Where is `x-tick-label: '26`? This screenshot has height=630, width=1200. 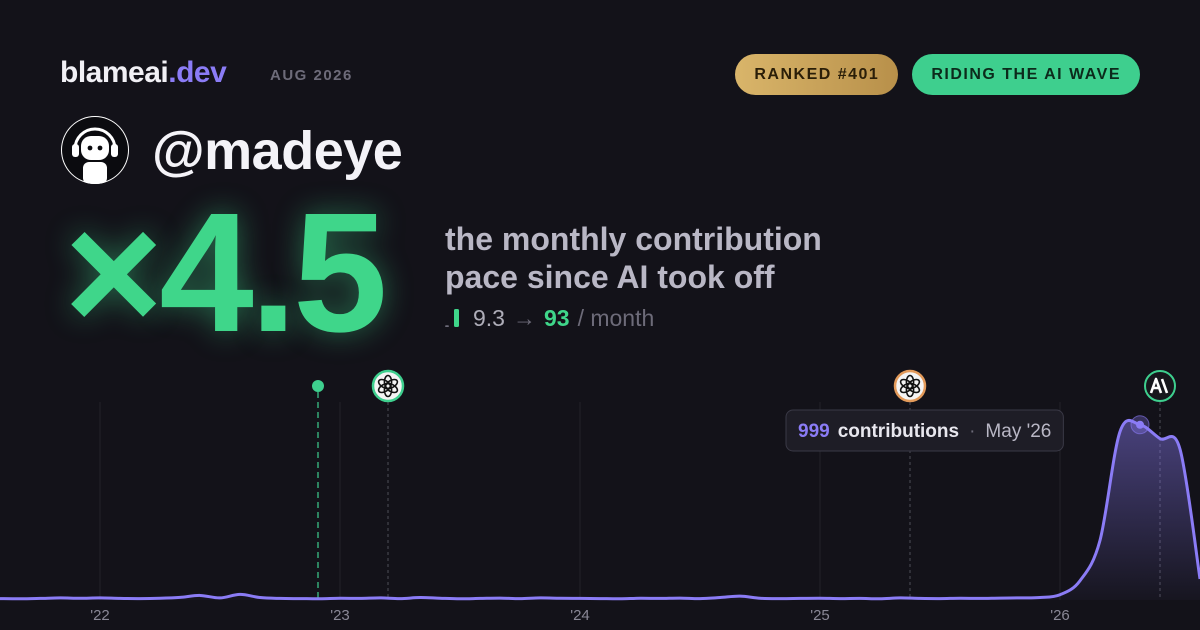
x-tick-label: '26 is located at coordinates (1060, 615).